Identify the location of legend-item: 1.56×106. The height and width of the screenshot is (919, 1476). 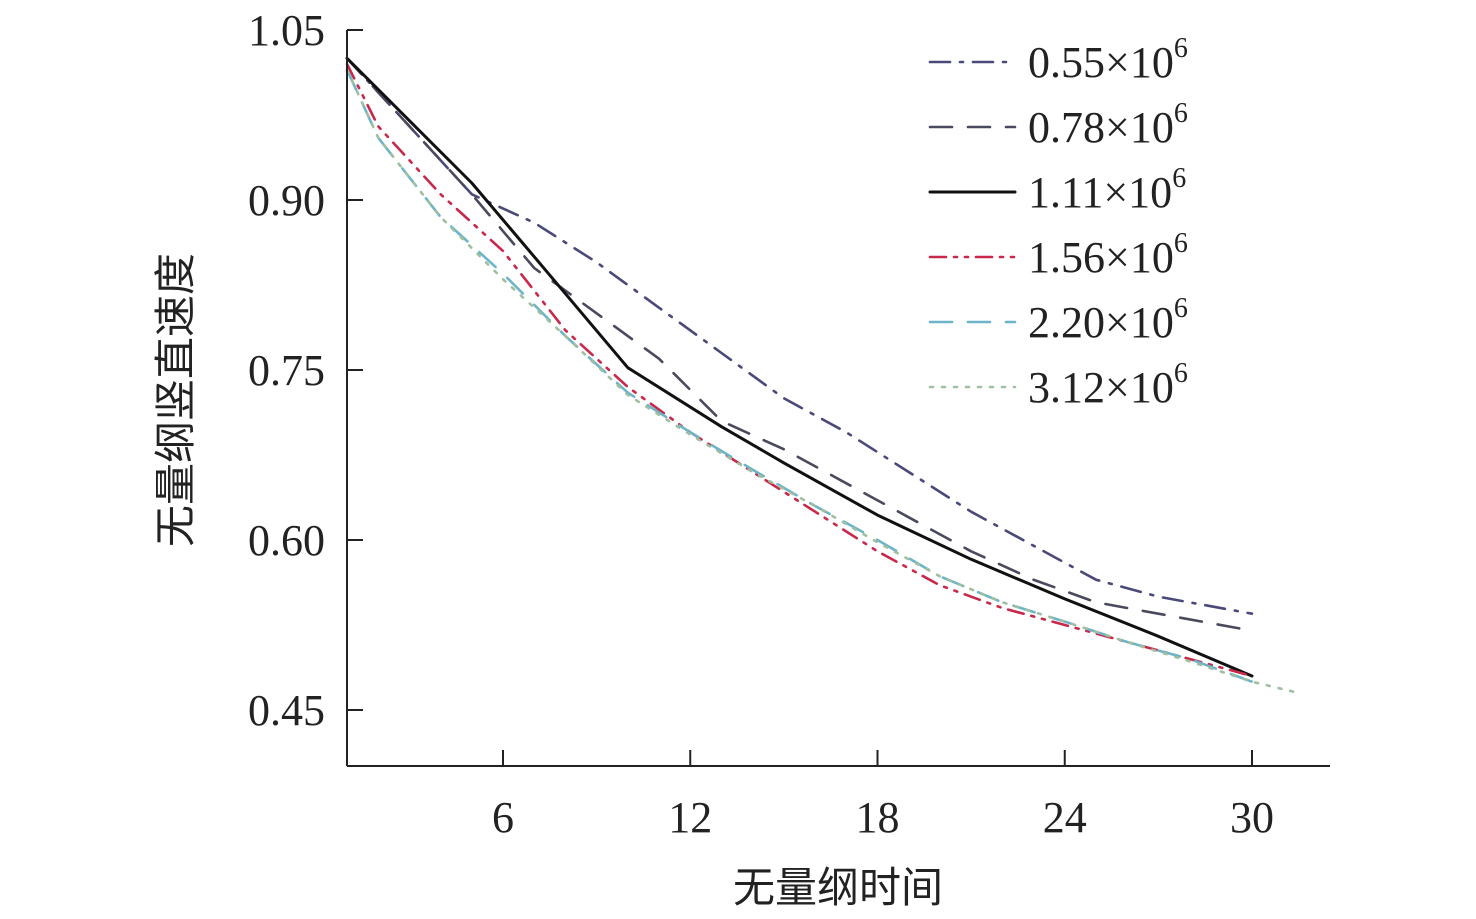
(1058, 255).